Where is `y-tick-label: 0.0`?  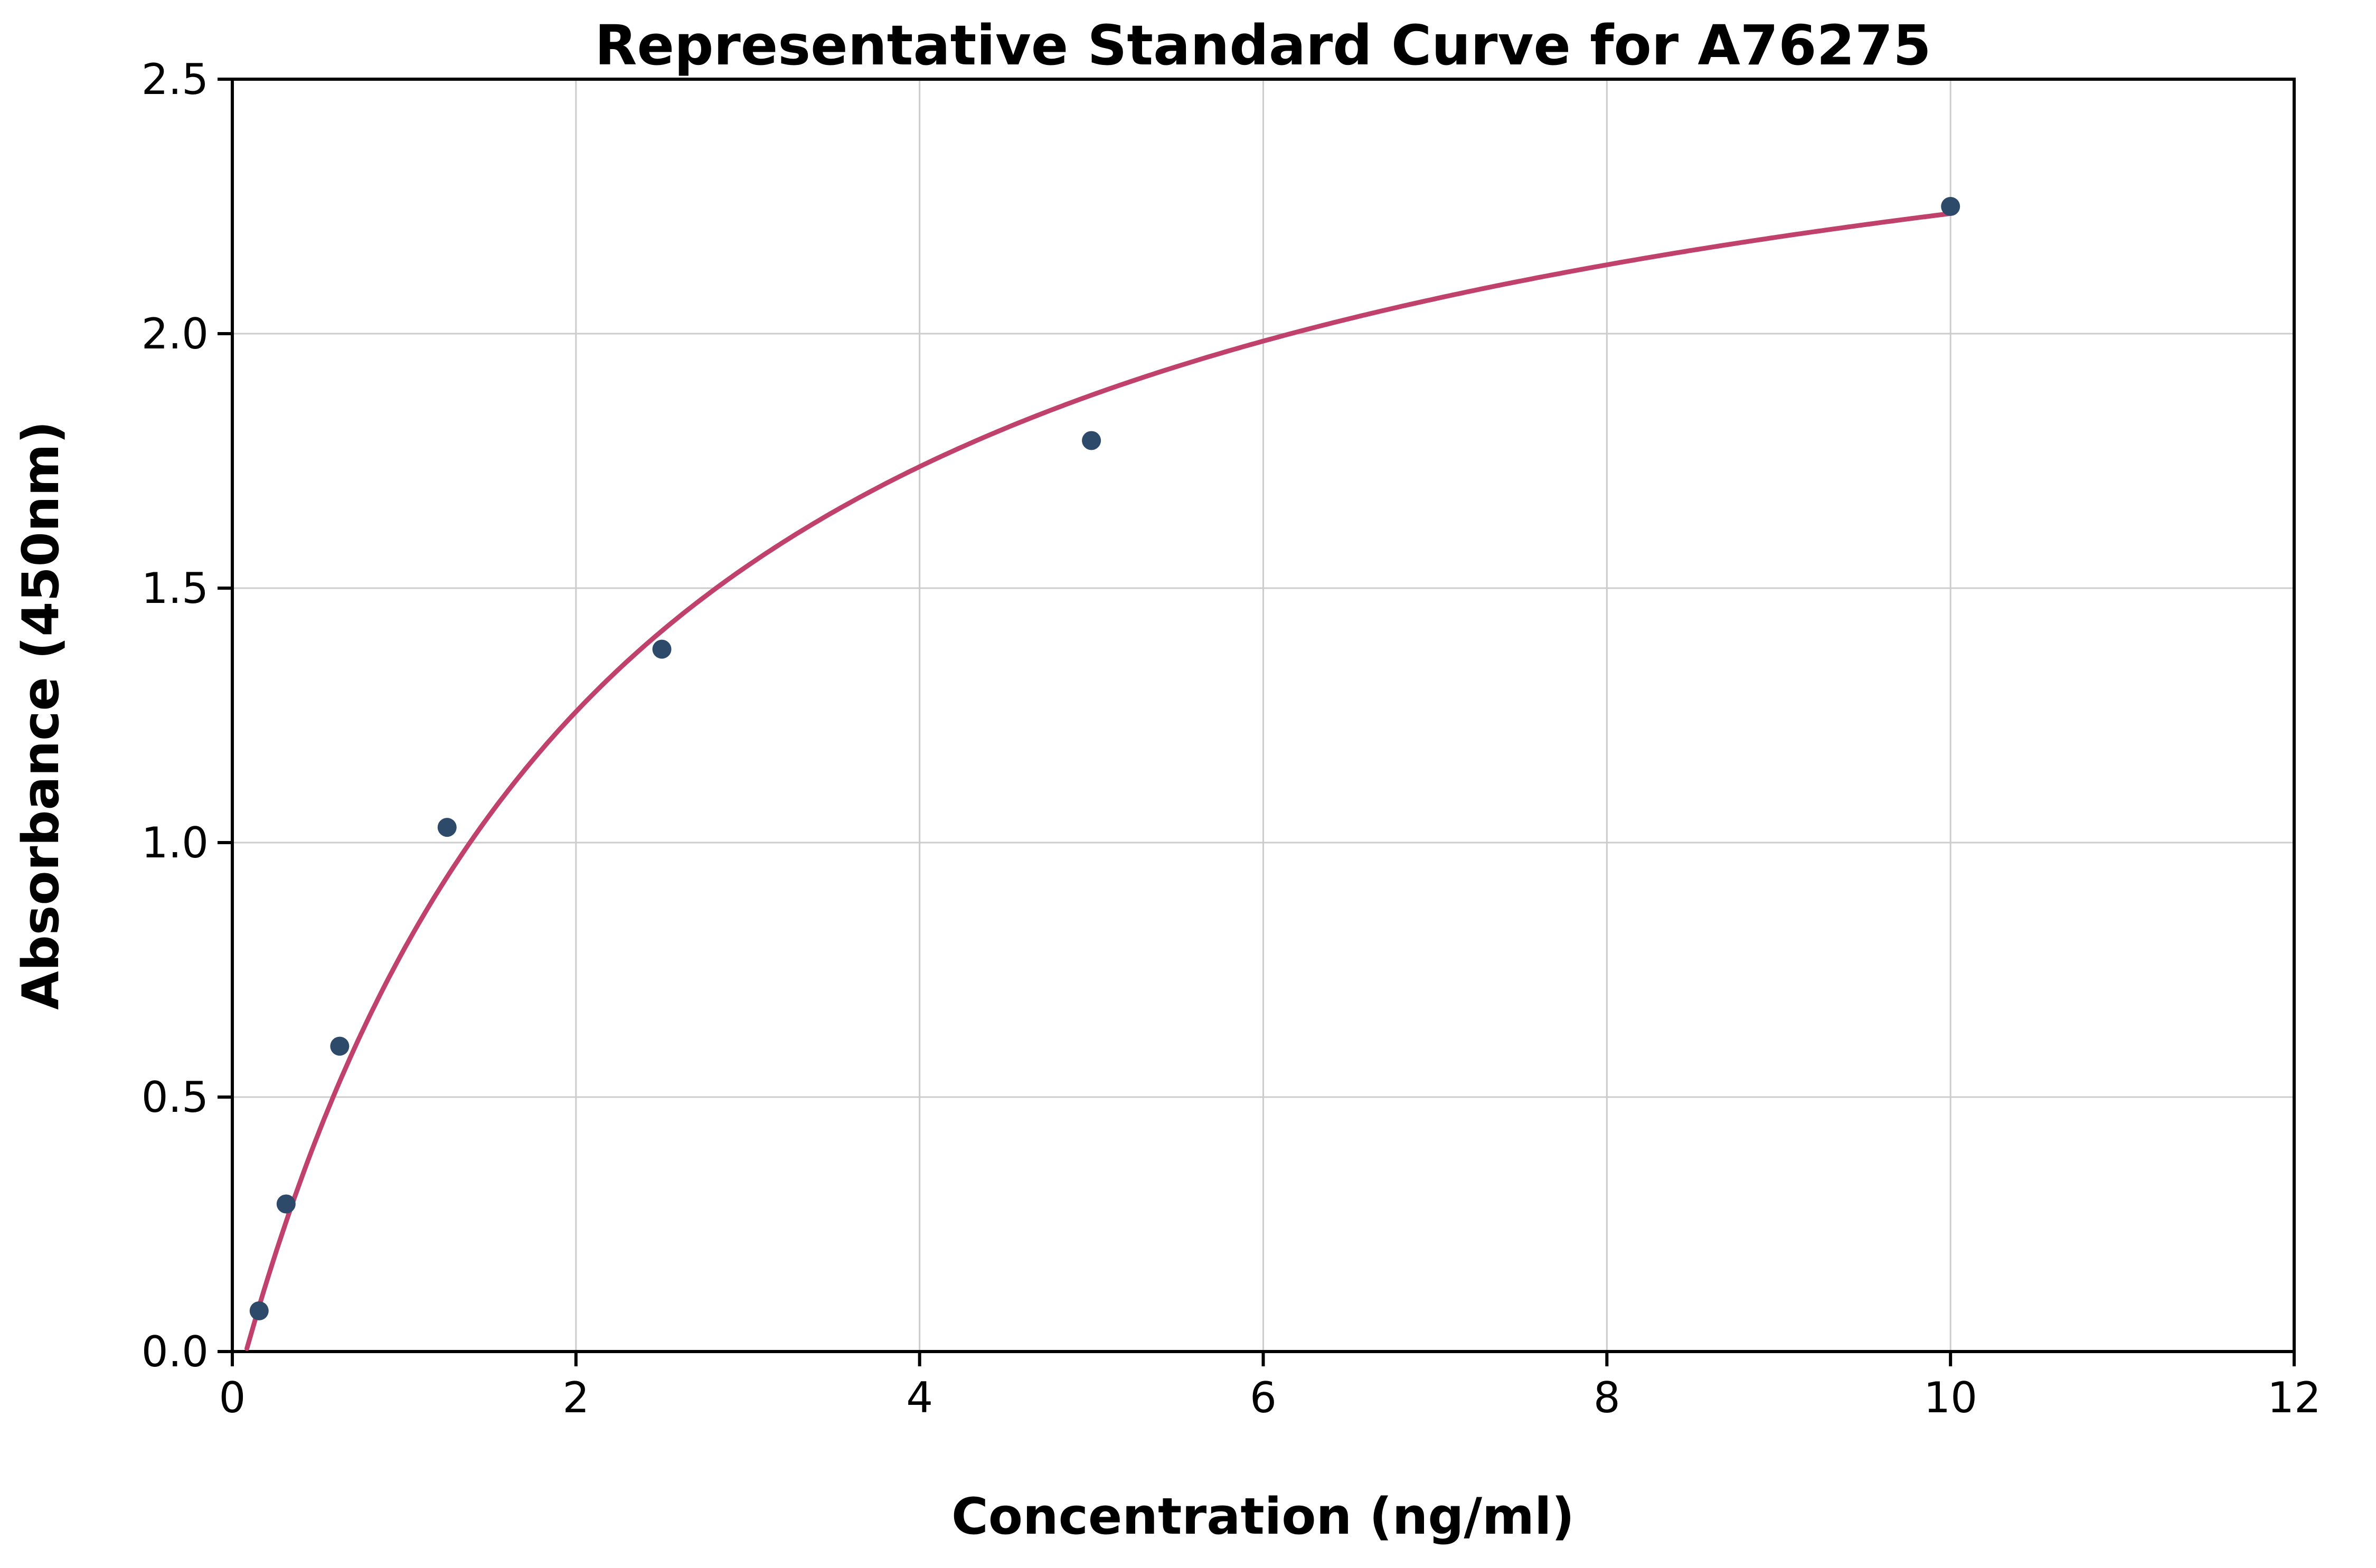
y-tick-label: 0.0 is located at coordinates (175, 1351).